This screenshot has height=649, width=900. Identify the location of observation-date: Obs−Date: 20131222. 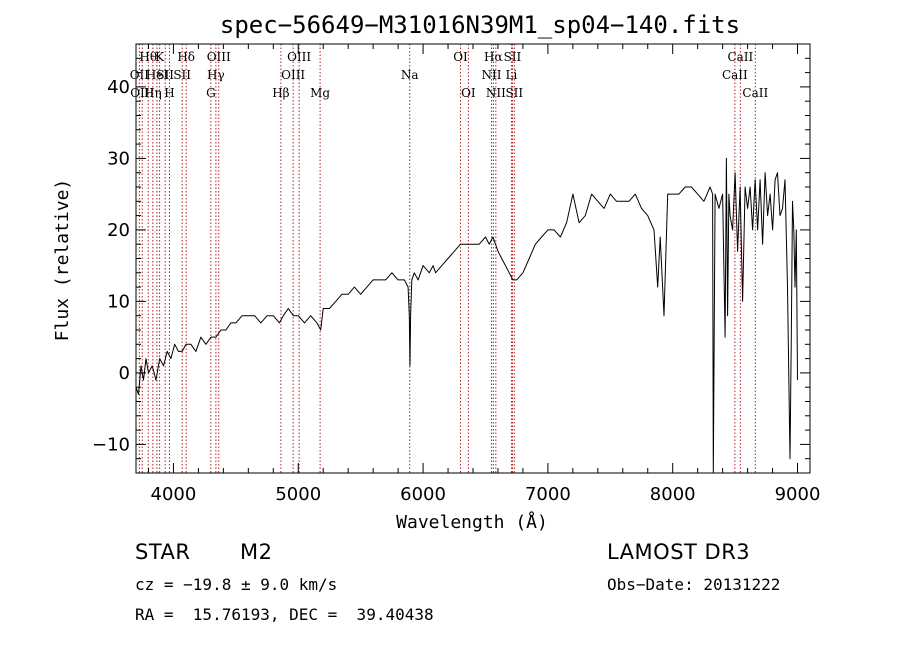
(694, 584).